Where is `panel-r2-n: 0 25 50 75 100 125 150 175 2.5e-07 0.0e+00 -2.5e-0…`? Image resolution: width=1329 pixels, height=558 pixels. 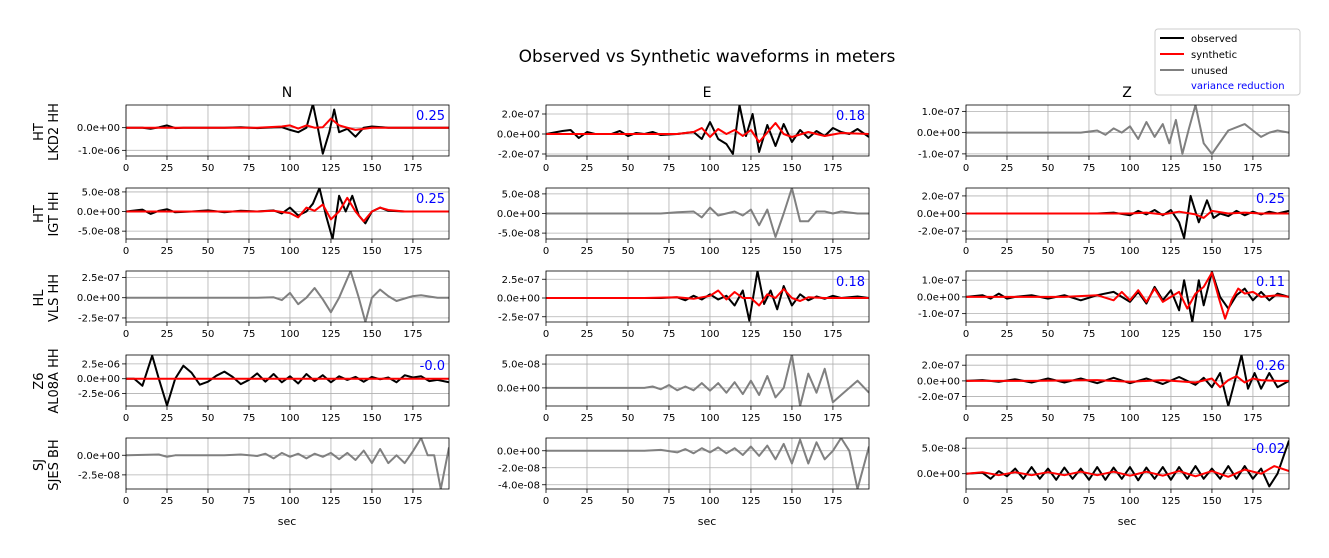
panel-r2-n: 0 25 50 75 100 125 150 175 2.5e-07 0.0e+00 -2.5e-0… is located at coordinates (263, 305).